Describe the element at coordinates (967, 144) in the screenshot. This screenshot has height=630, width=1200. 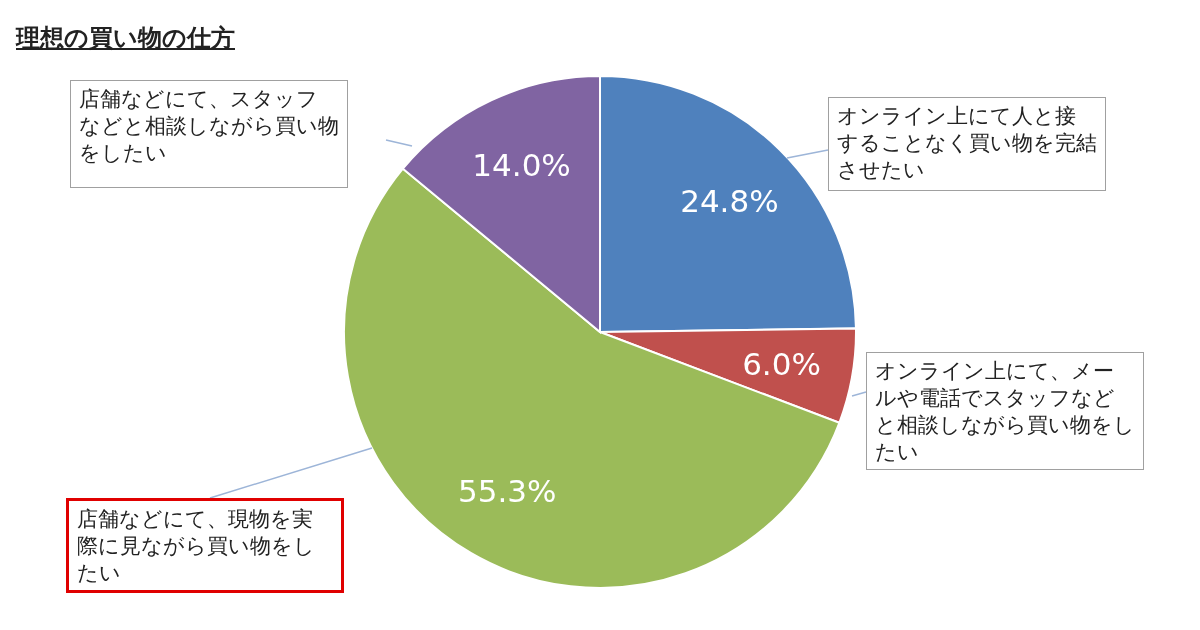
I see `slice-label: オンライン上にて人と接することなく買い物を完結させたい` at that location.